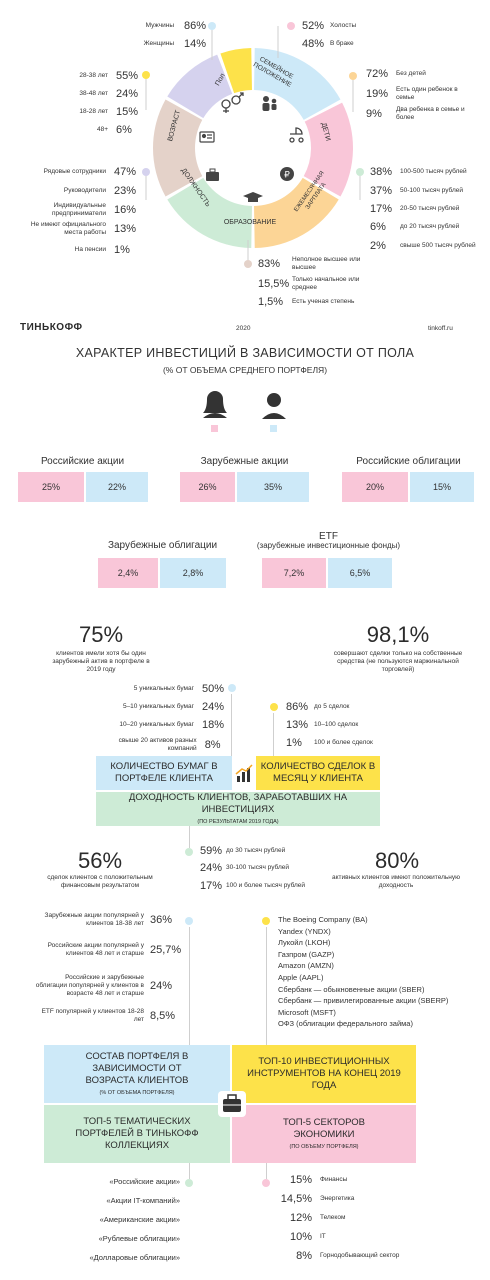 The width and height of the screenshot is (490, 1280). I want to click on top10-item: Сбербанк — обыкновенные акции (SBER), so click(351, 989).